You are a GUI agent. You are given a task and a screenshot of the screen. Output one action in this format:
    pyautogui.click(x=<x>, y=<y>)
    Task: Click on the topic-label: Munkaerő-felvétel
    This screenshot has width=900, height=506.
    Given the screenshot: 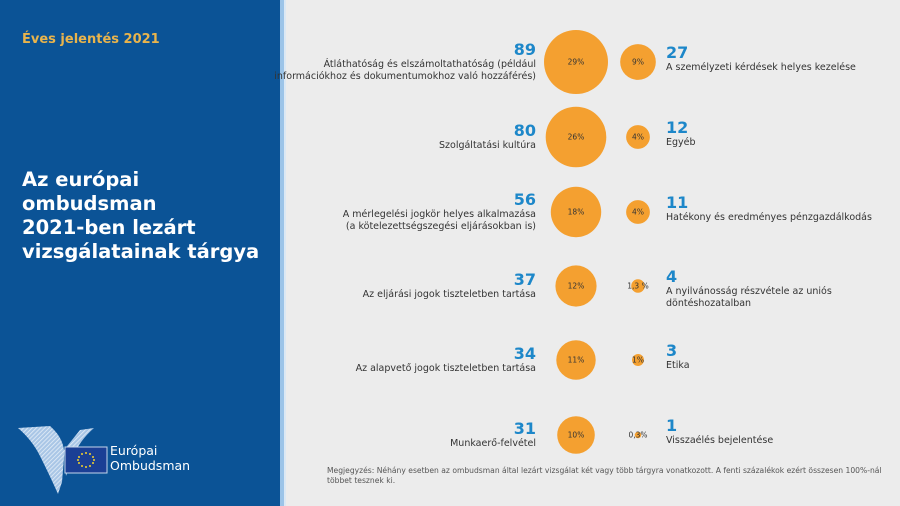 What is the action you would take?
    pyautogui.click(x=493, y=444)
    